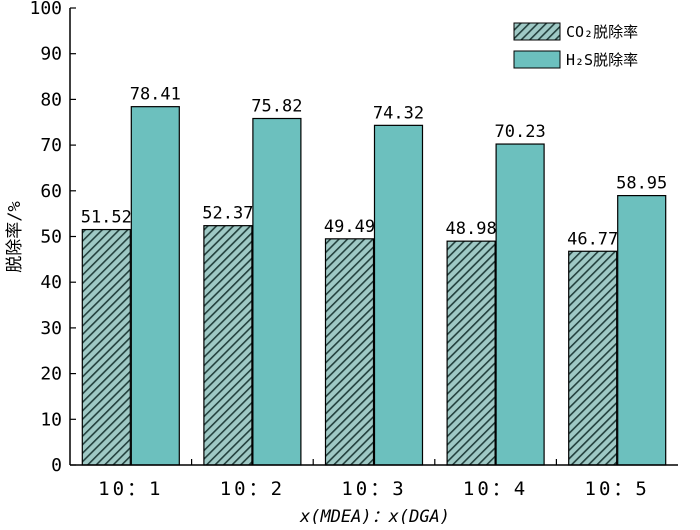 This screenshot has height=530, width=700. What do you see at coordinates (56, 465) in the screenshot?
I see `y-tick-label-0: 0` at bounding box center [56, 465].